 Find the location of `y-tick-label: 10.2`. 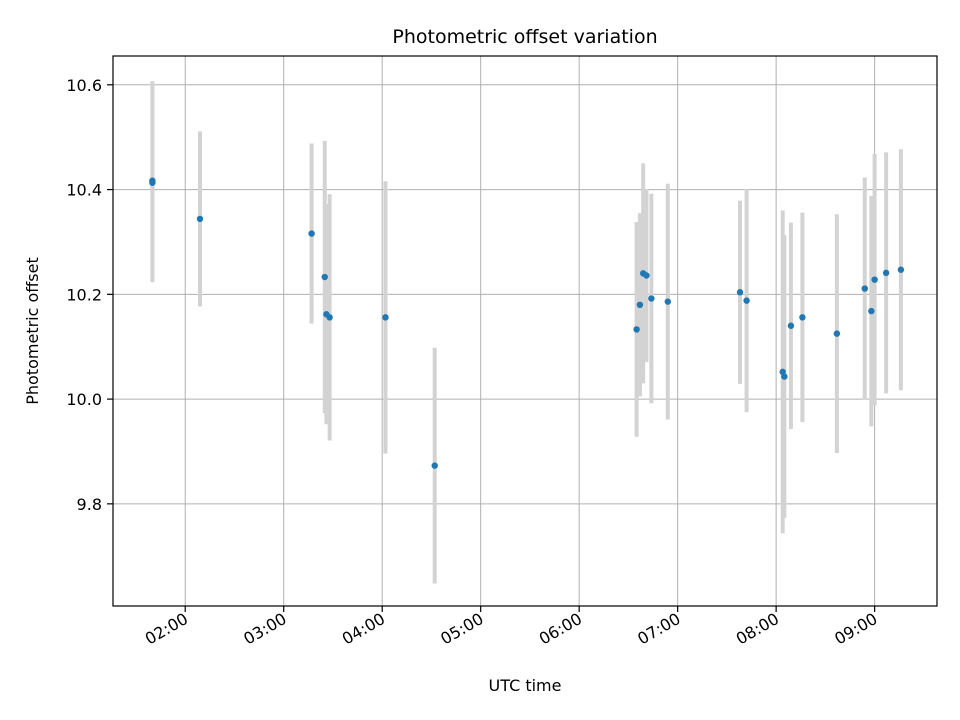

y-tick-label: 10.2 is located at coordinates (84, 294).